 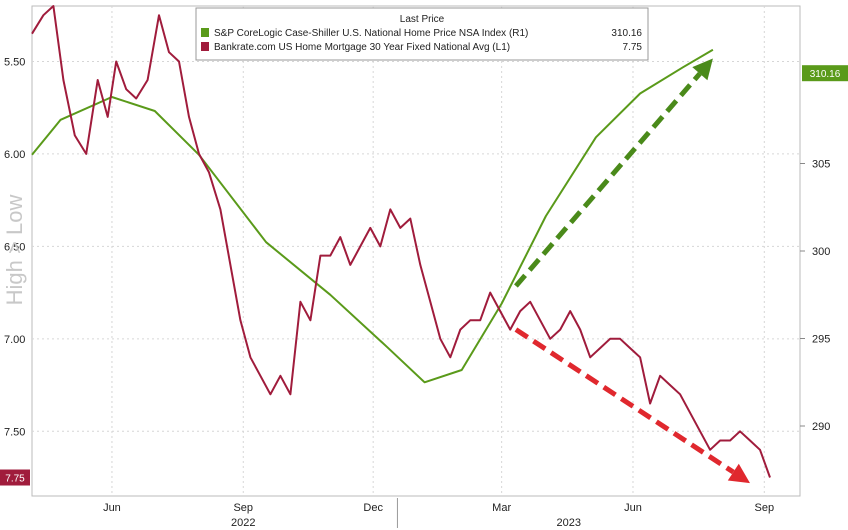 I want to click on x-axis: Jun Sep Dec Mar Jun Sep 2022 2023, so click(x=438, y=513).